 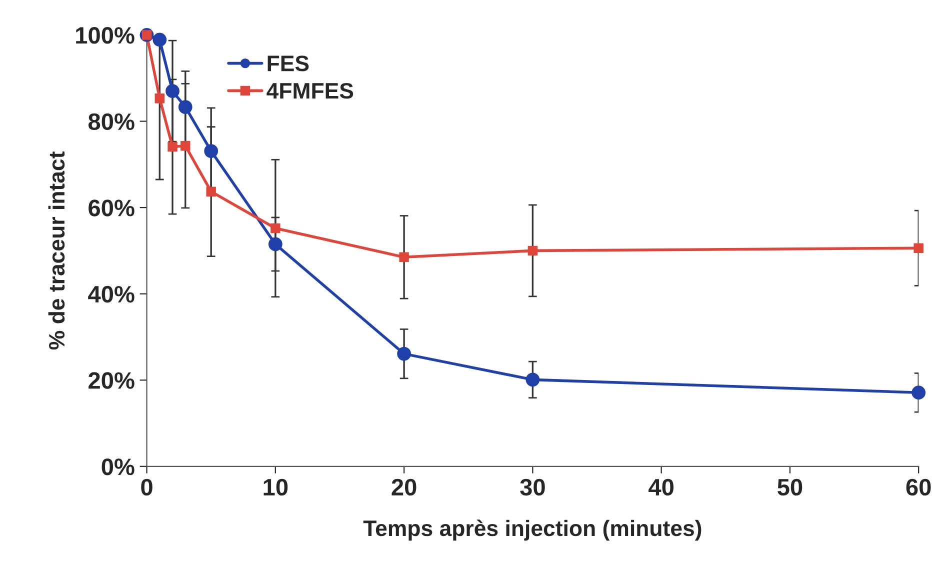 I want to click on x-tick-label: 20, so click(x=404, y=487).